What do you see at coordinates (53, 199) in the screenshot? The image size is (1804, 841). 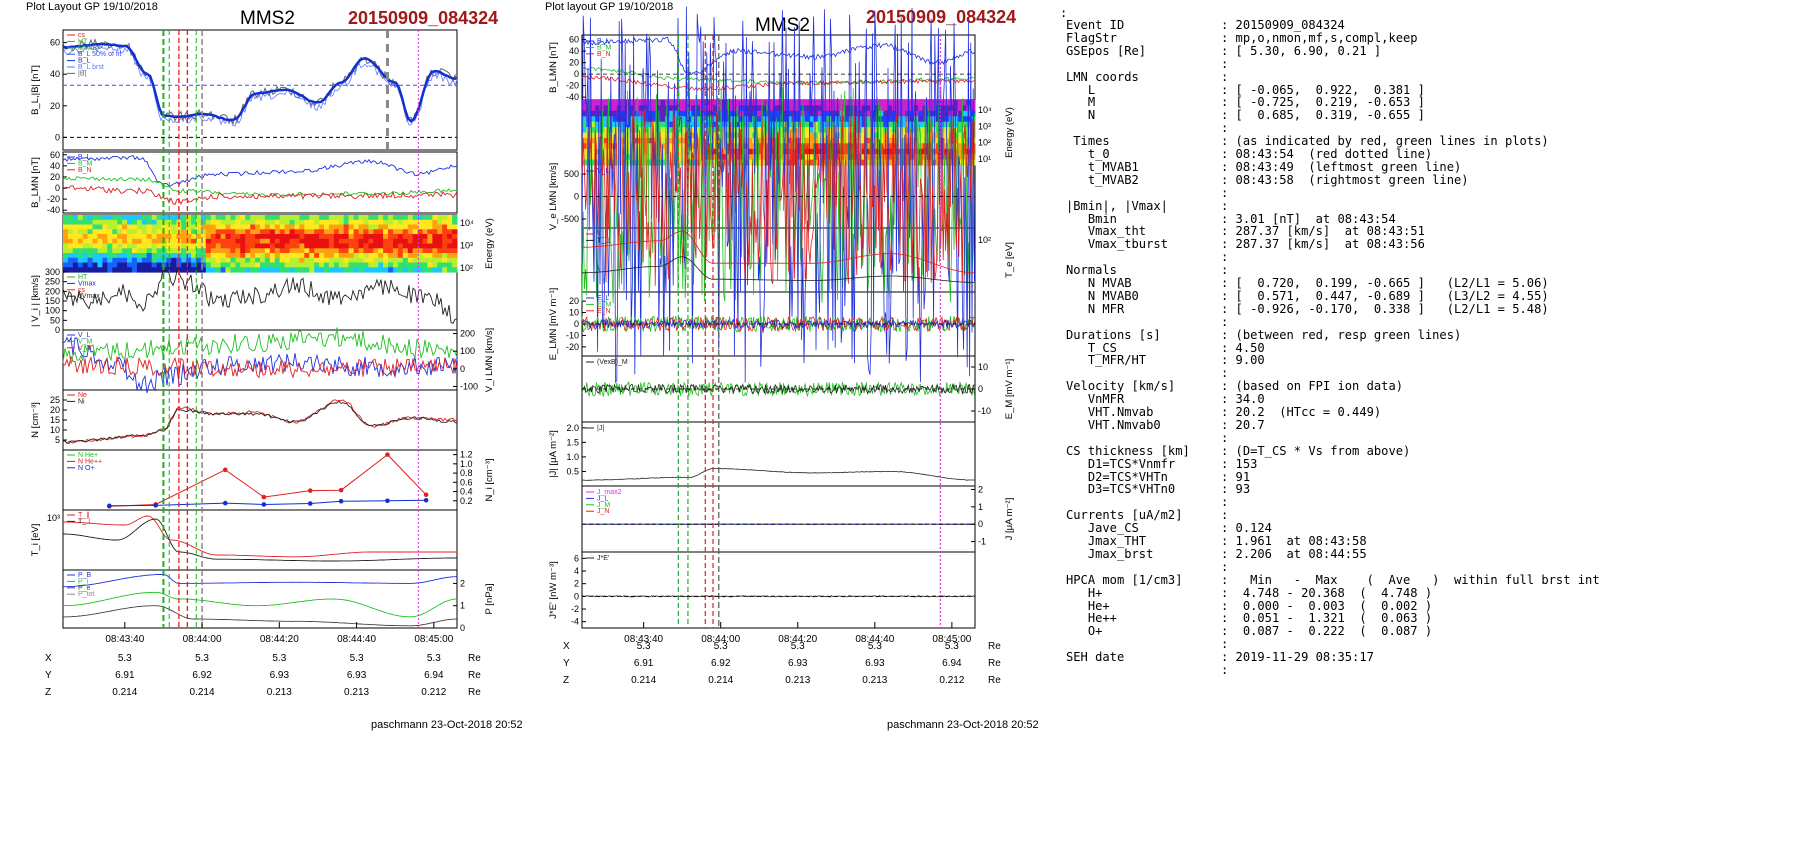 I see `y-tick-label: -20` at bounding box center [53, 199].